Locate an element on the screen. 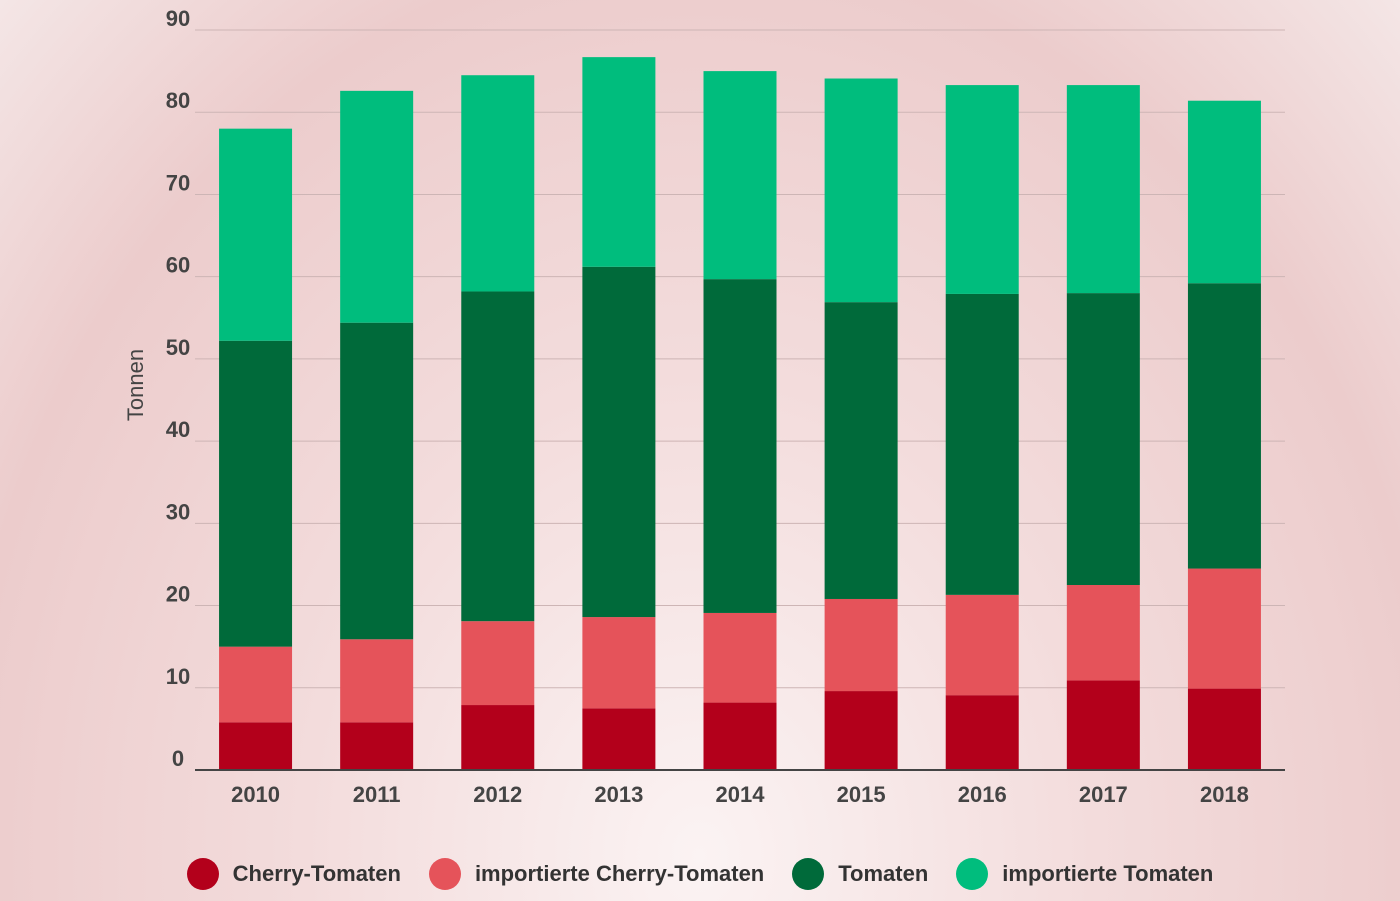 The width and height of the screenshot is (1400, 901). legend-item: importierte Cherry-Tomaten is located at coordinates (596, 874).